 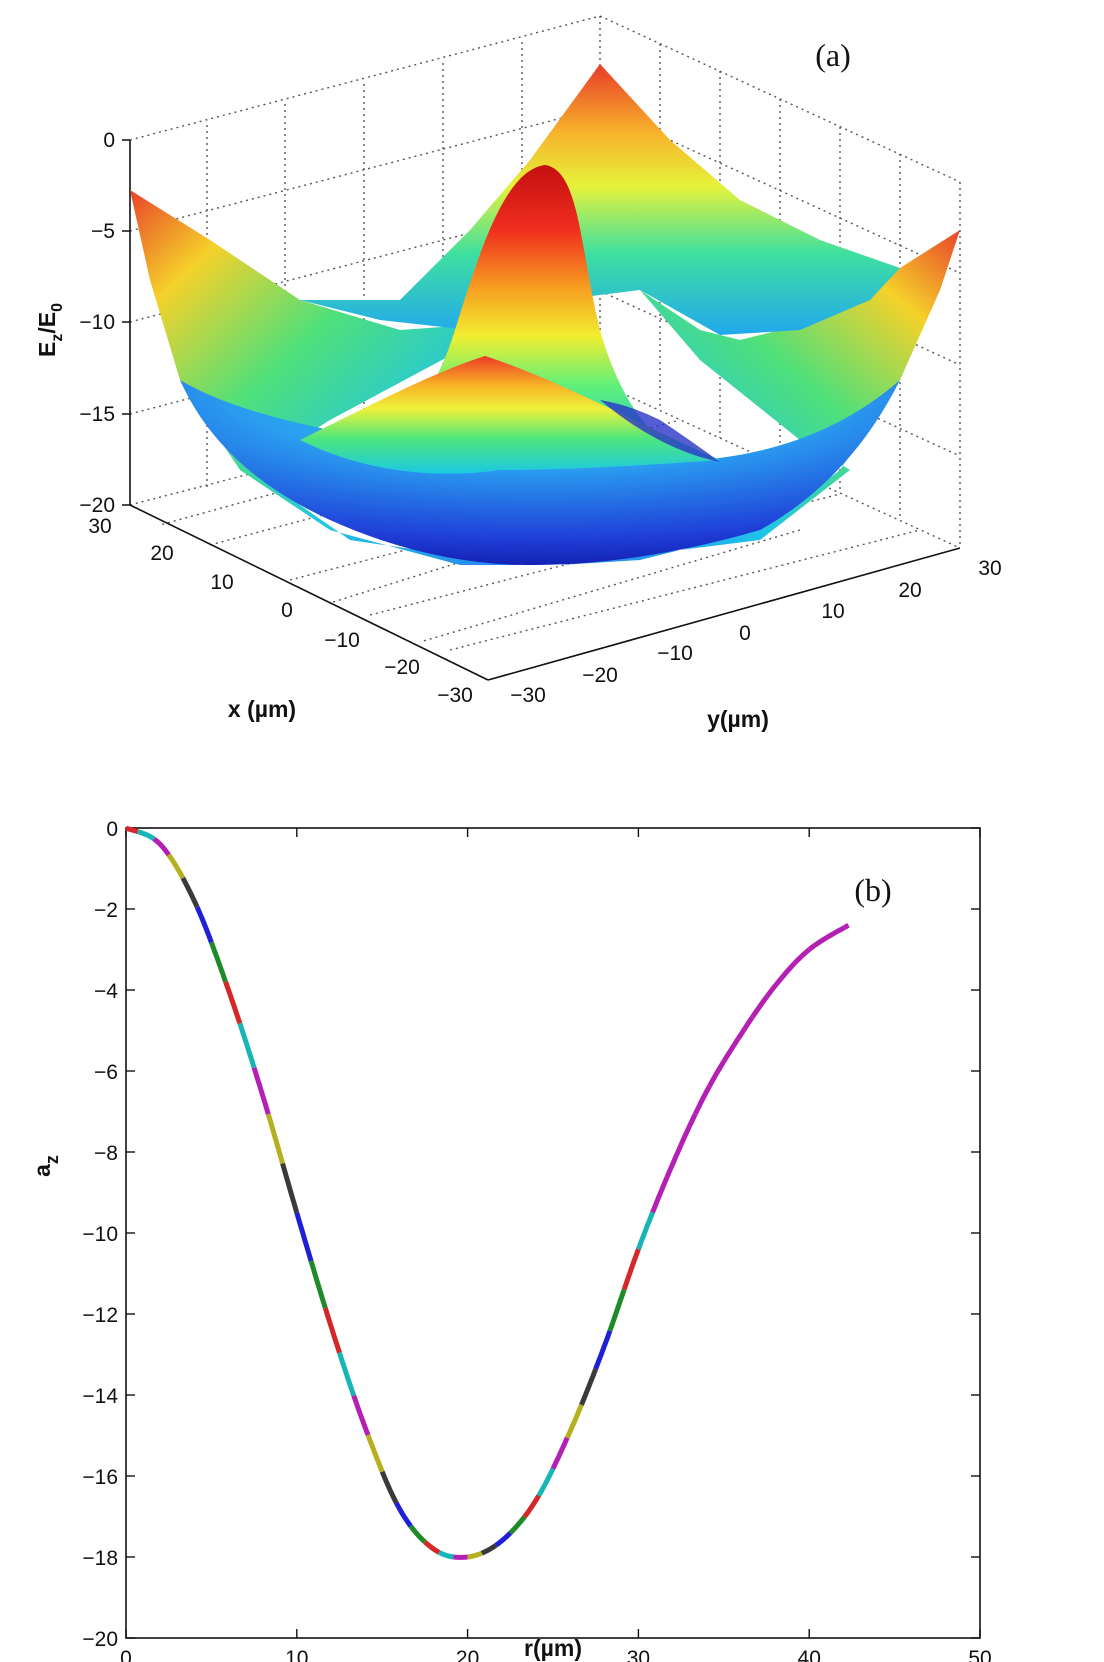 What do you see at coordinates (402, 667) in the screenshot?
I see `x-tick-label: −20` at bounding box center [402, 667].